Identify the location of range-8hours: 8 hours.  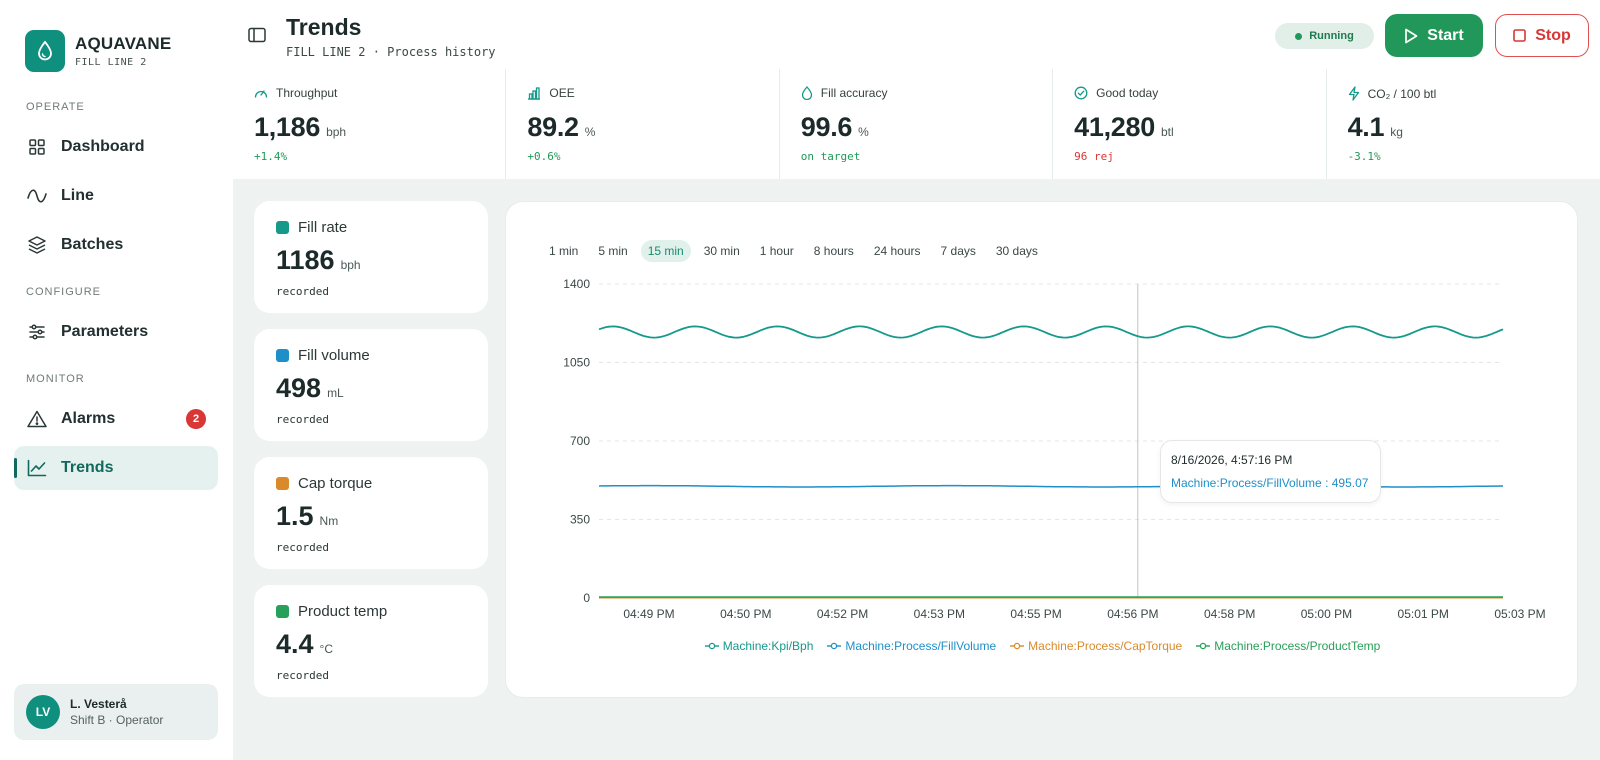
(833, 251).